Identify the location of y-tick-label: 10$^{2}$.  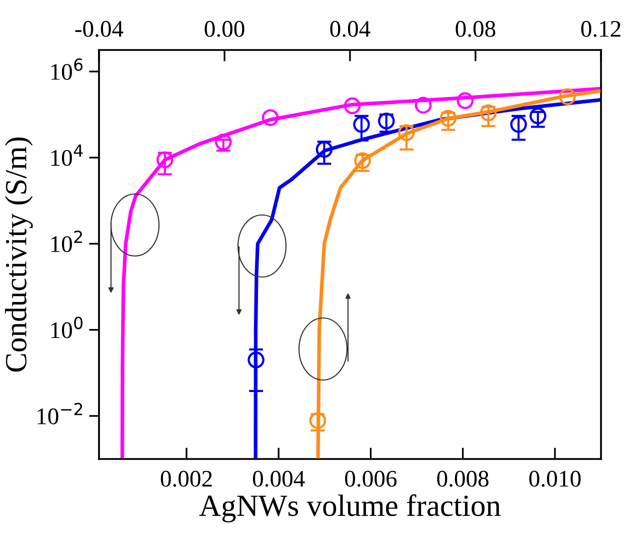
(66, 241).